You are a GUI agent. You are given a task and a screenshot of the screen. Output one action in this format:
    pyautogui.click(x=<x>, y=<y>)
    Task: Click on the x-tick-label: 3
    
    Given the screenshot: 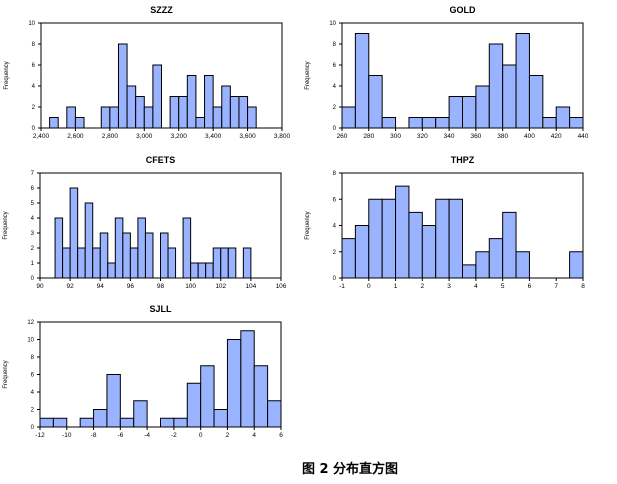 What is the action you would take?
    pyautogui.click(x=449, y=286)
    